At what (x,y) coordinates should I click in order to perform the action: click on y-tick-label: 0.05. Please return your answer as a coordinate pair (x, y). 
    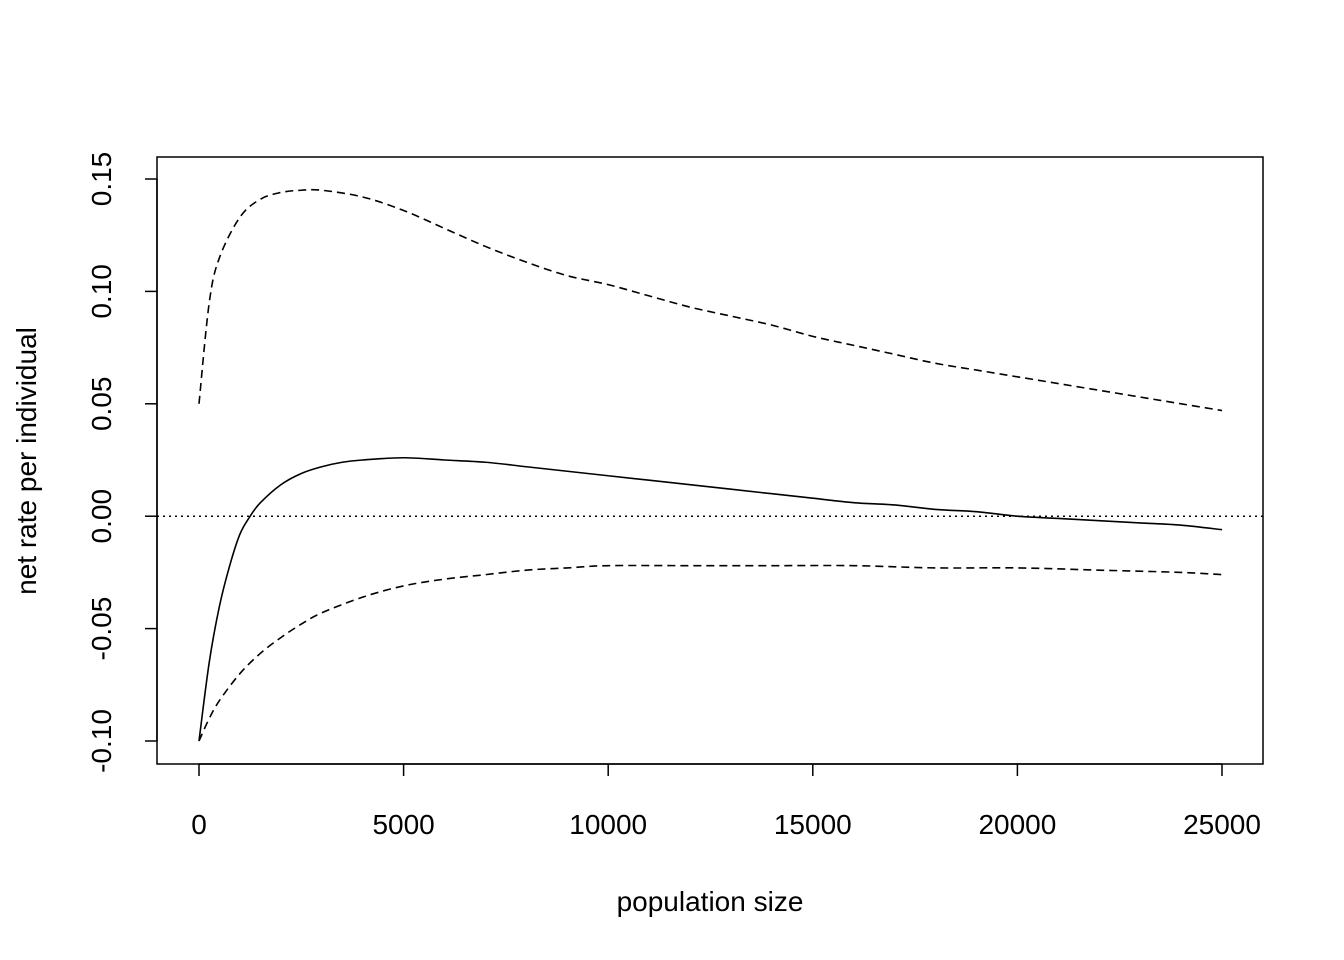
    Looking at the image, I should click on (101, 404).